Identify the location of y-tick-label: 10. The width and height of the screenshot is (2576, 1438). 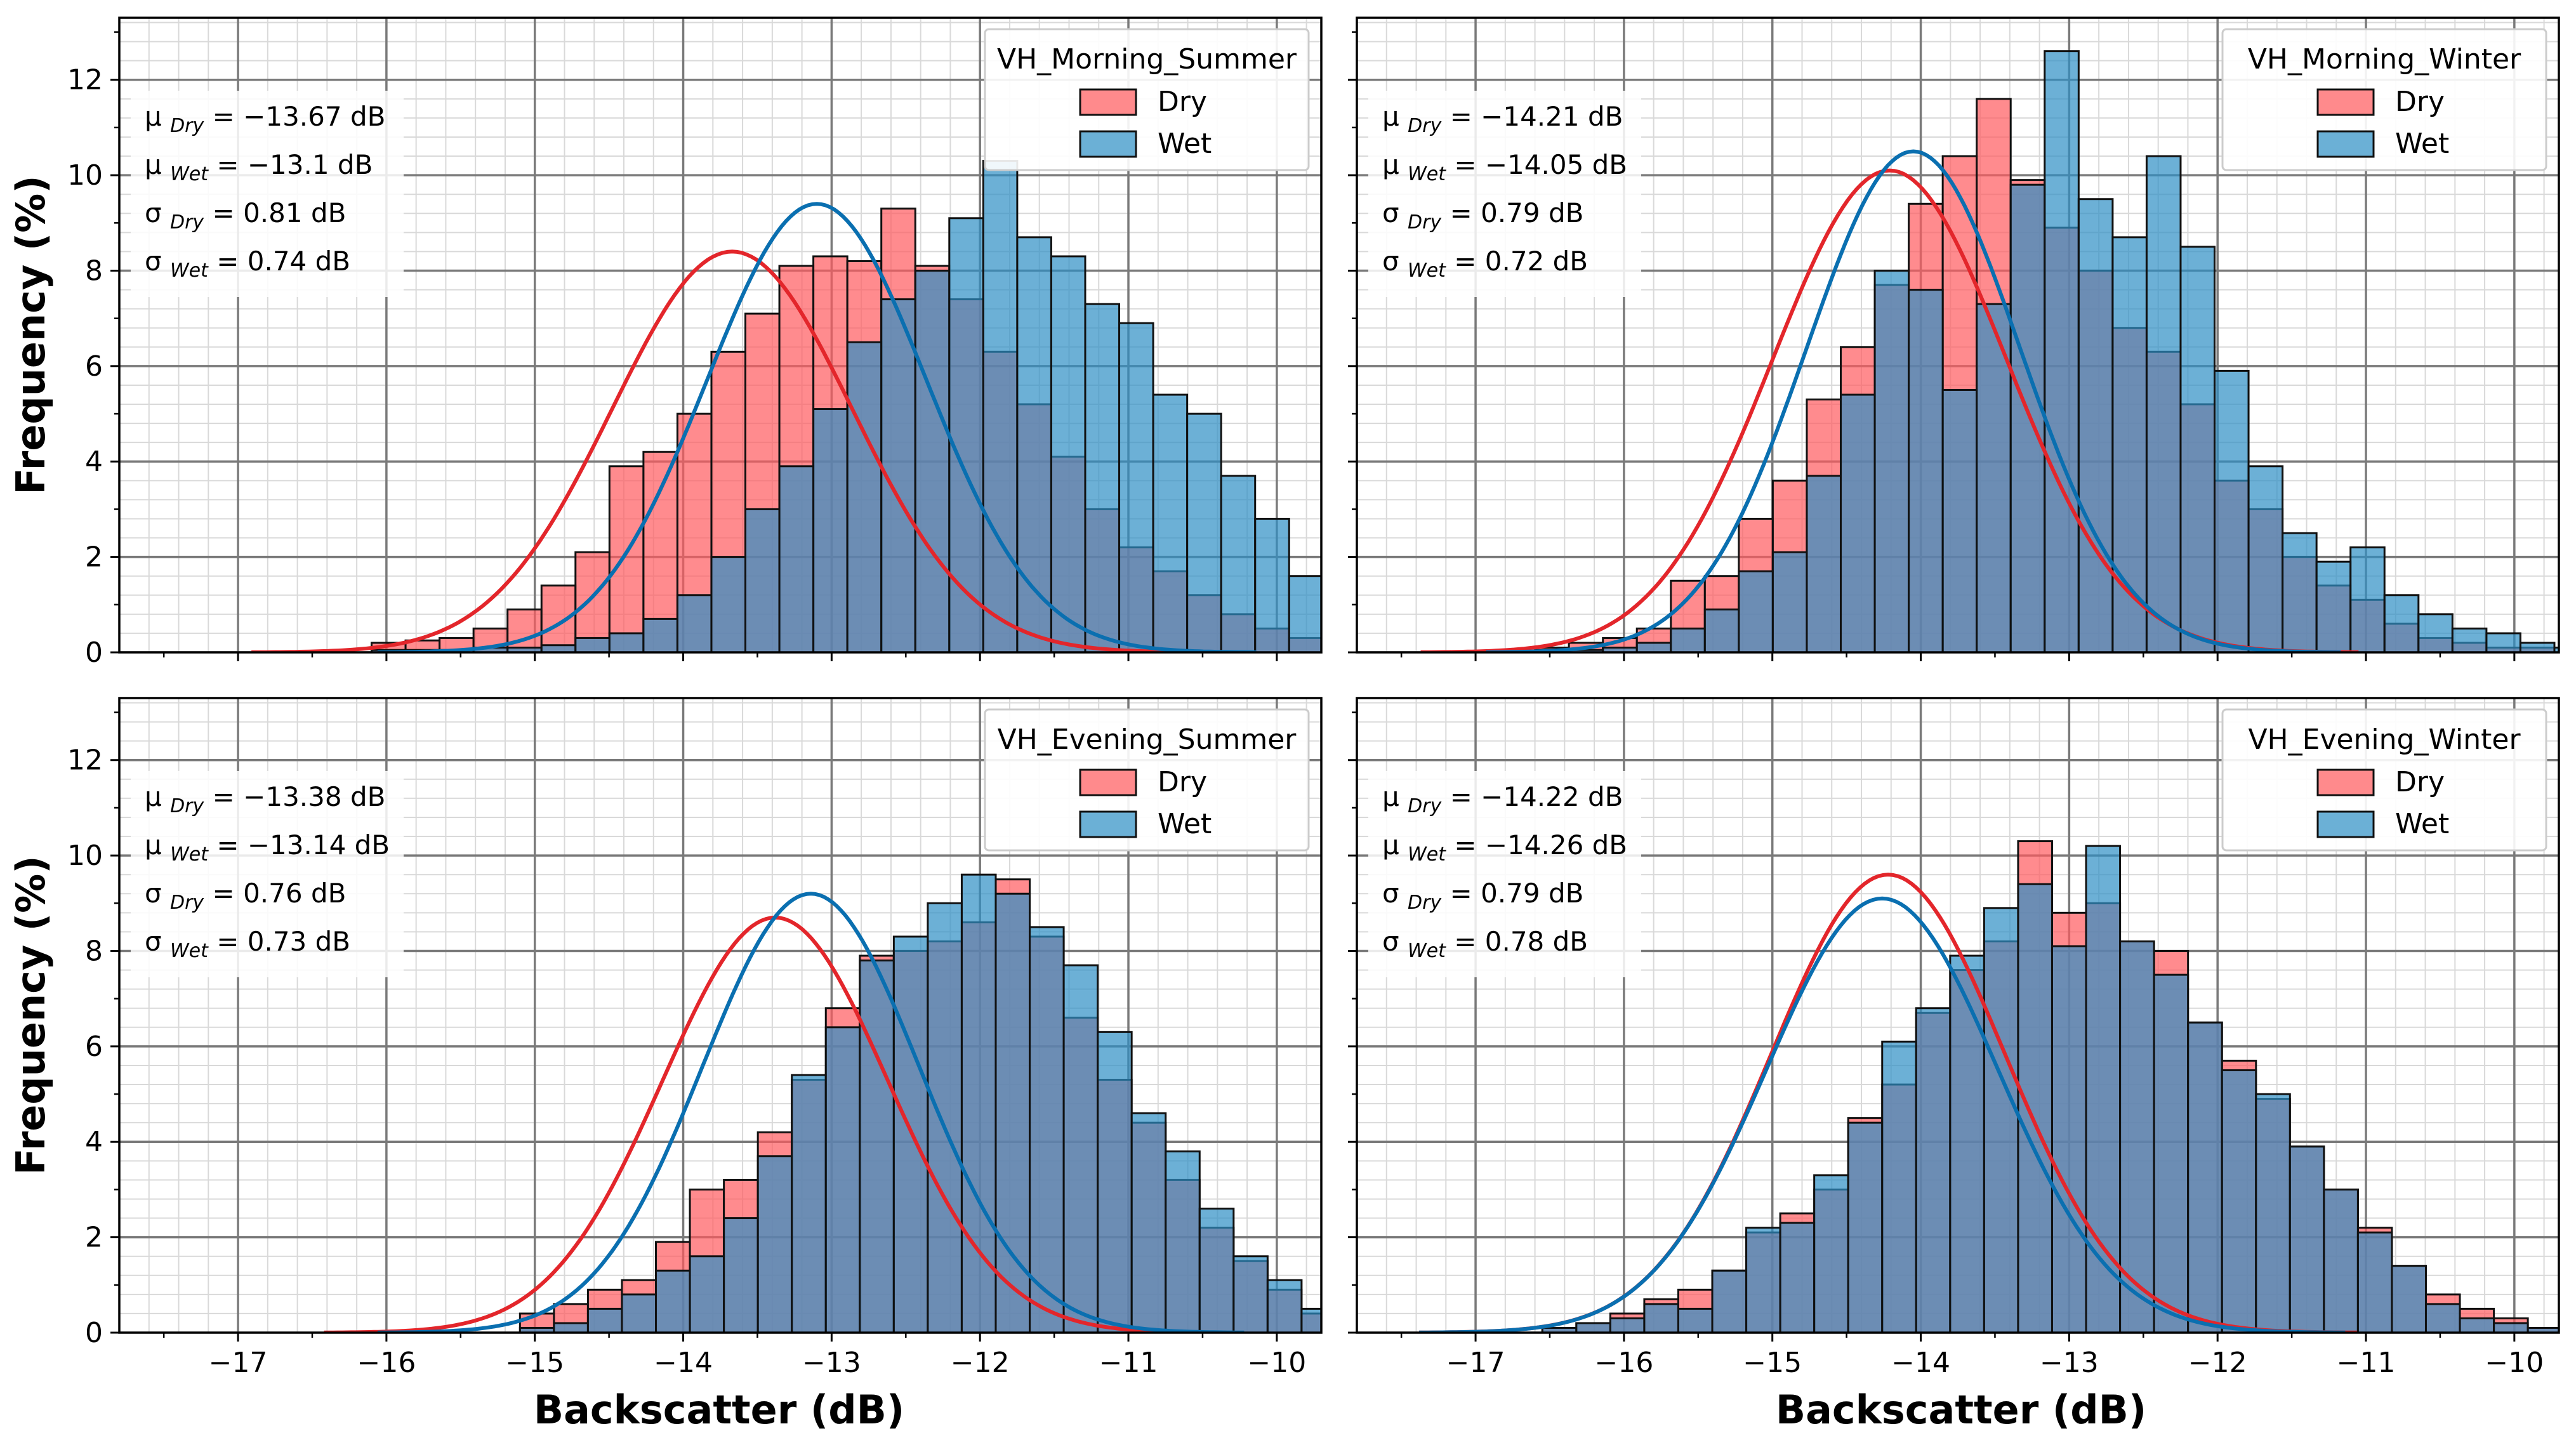
(85, 856).